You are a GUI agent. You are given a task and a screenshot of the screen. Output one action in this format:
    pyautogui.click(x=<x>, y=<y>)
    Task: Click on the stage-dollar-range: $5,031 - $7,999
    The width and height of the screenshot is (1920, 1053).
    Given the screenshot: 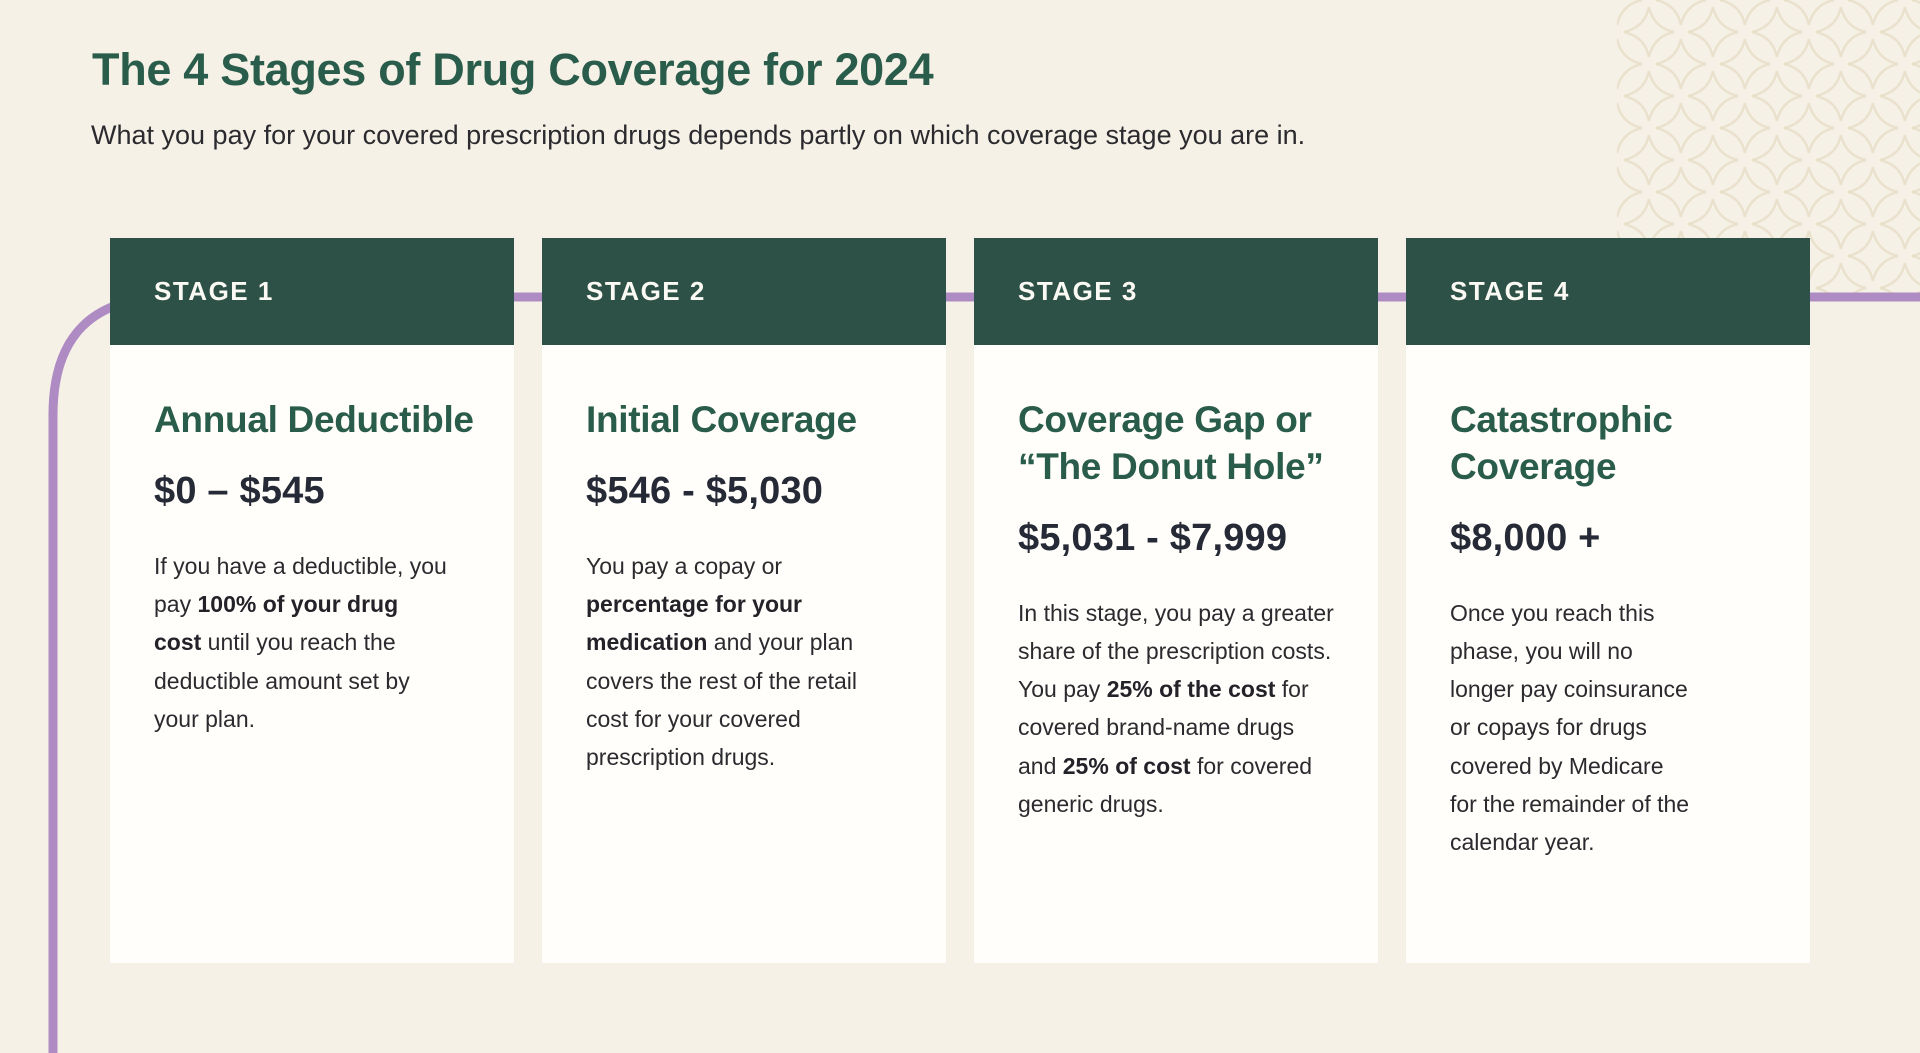 What is the action you would take?
    pyautogui.click(x=1153, y=537)
    